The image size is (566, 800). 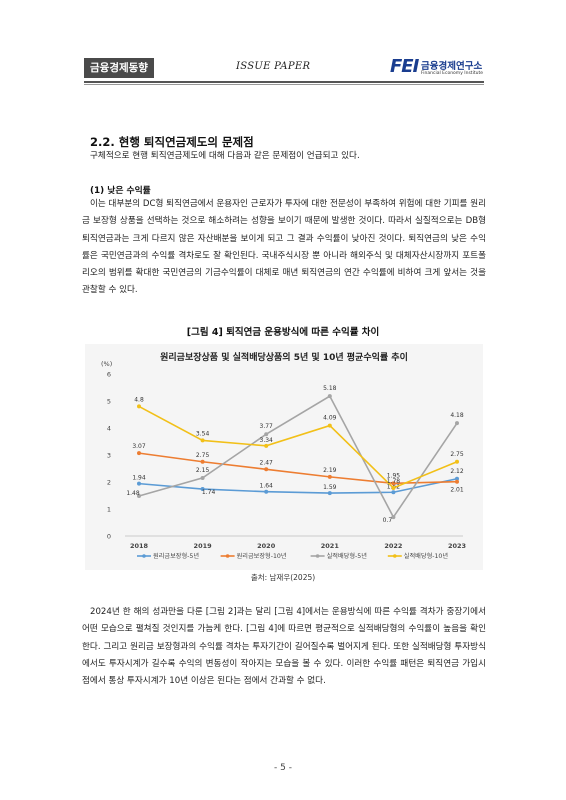 What do you see at coordinates (109, 537) in the screenshot?
I see `y-tick-label: 0` at bounding box center [109, 537].